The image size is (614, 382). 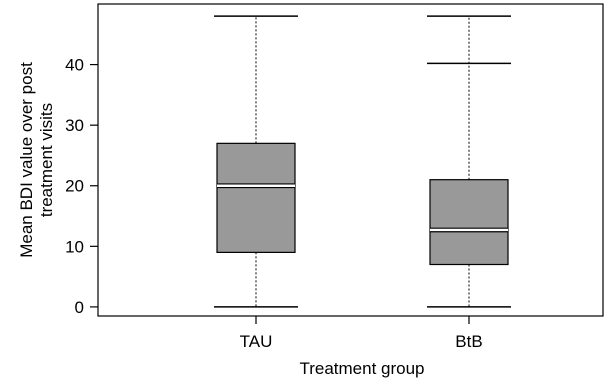 I want to click on box-group-btb, so click(x=469, y=161).